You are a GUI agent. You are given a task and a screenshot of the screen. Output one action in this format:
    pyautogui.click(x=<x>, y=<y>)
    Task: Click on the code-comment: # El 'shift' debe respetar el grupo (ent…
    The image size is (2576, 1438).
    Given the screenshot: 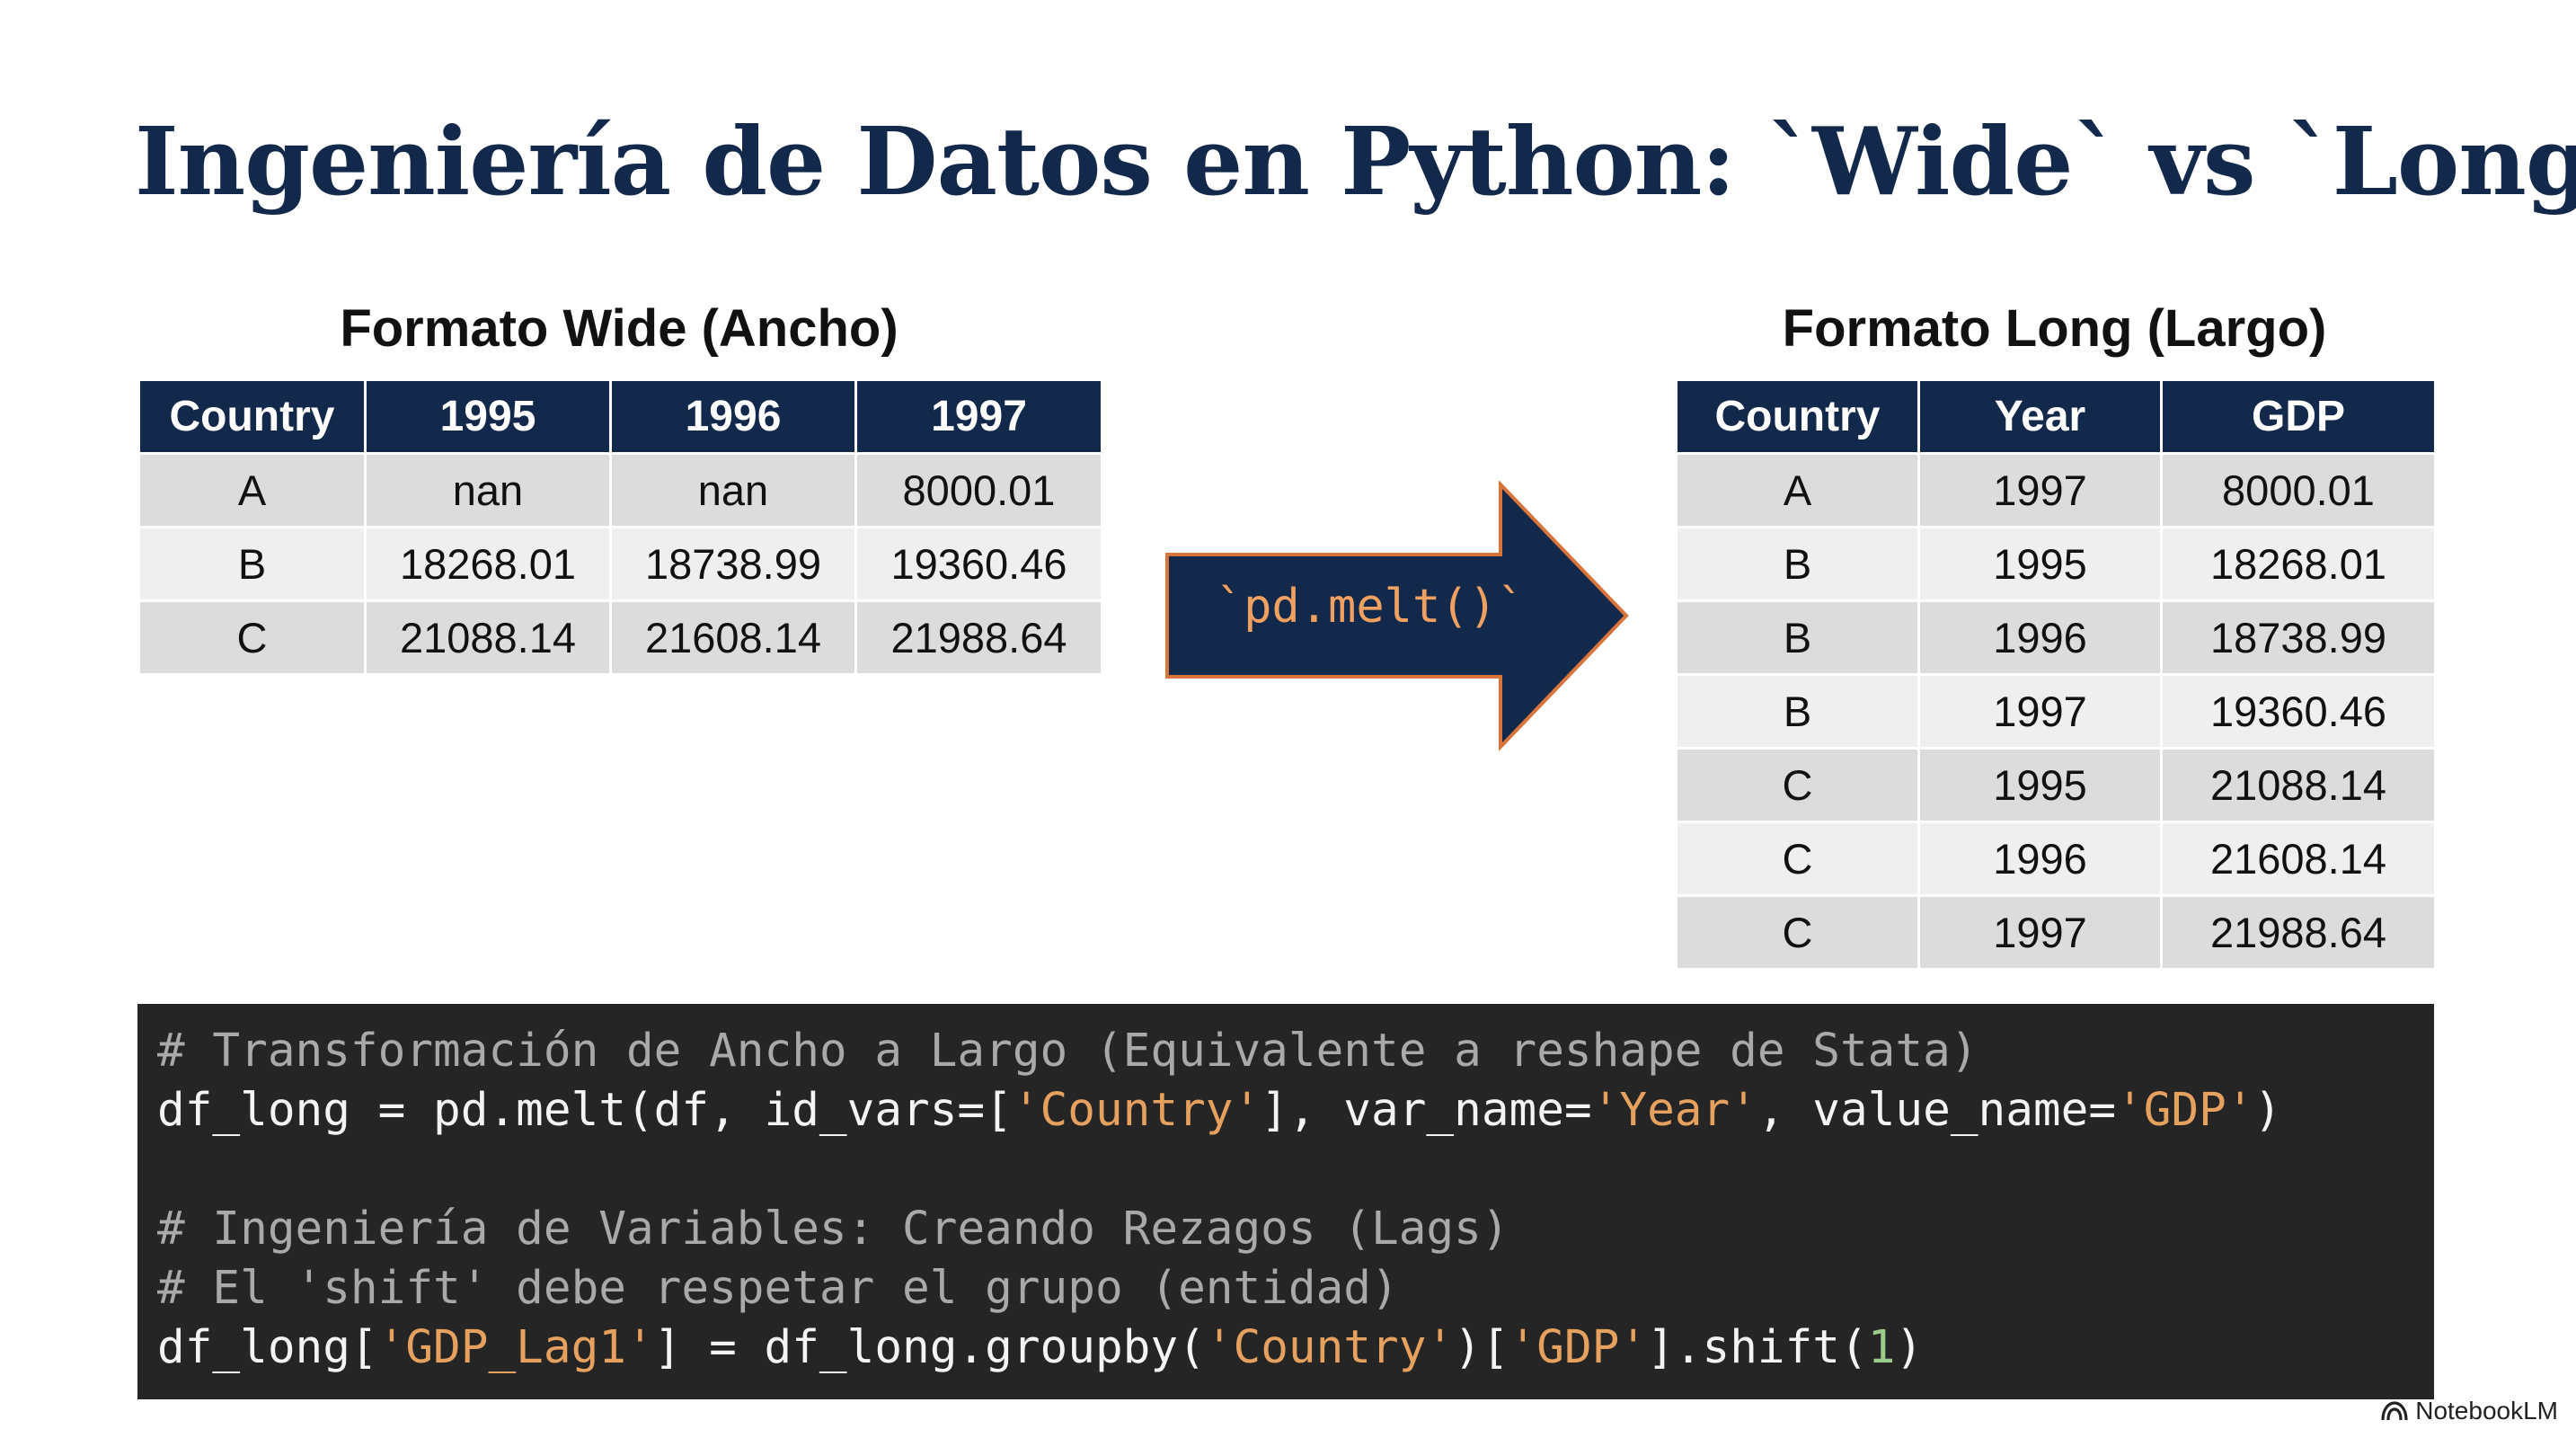 What is the action you would take?
    pyautogui.click(x=778, y=1288)
    